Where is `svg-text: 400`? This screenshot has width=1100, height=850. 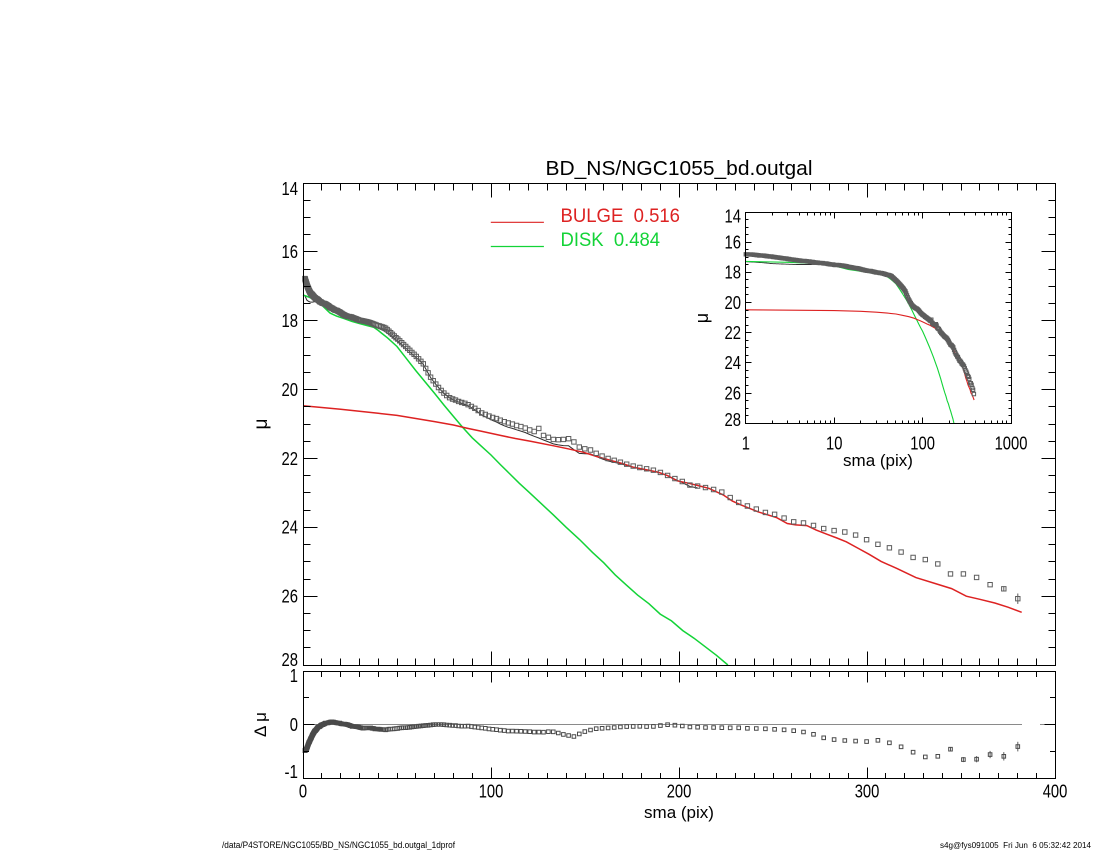
svg-text: 400 is located at coordinates (1055, 792).